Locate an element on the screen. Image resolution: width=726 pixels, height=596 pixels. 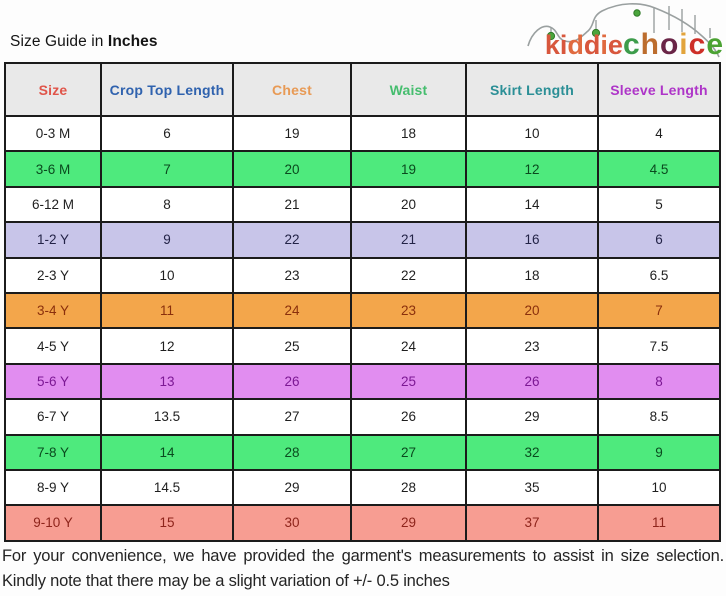
table-row: 2-3 Y 10 23 22 18 6.5 is located at coordinates (362, 275).